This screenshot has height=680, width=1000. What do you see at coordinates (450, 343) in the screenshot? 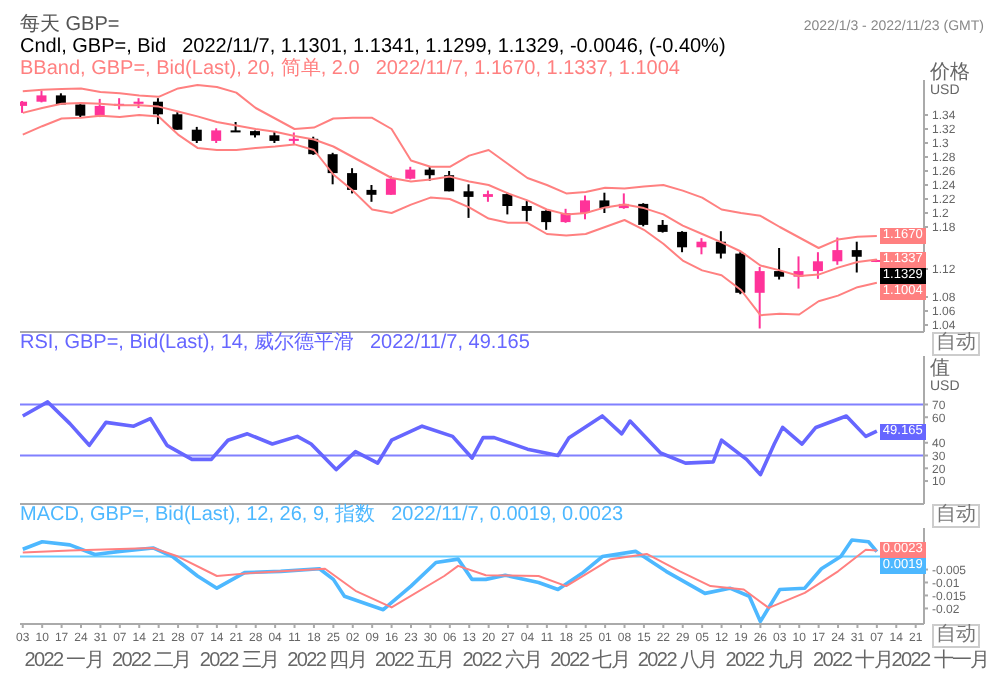
I see `annotation: 2022/11/7, 49.165` at bounding box center [450, 343].